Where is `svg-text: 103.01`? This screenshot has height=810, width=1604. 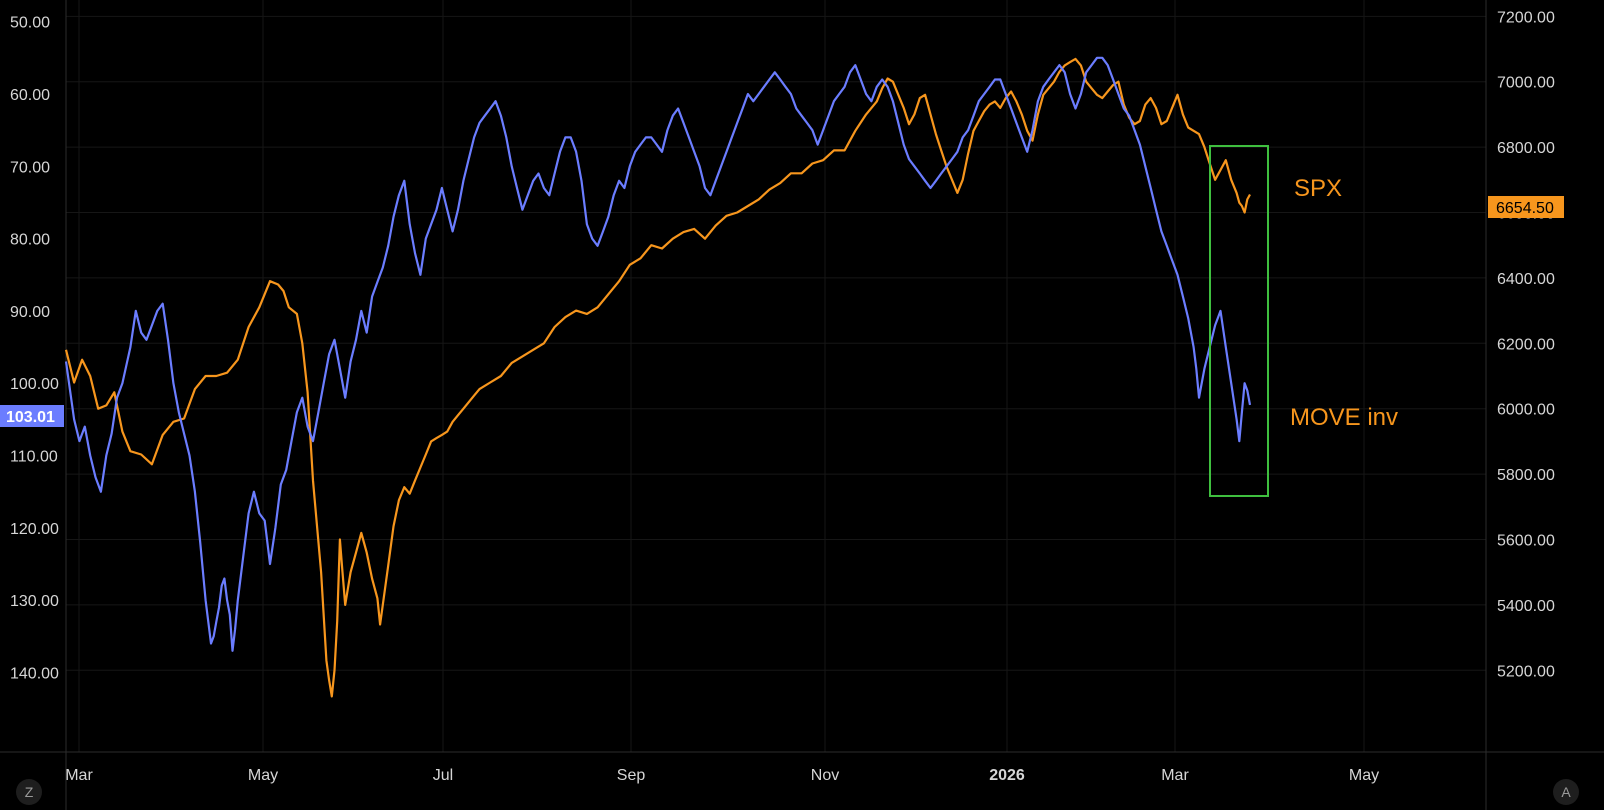 svg-text: 103.01 is located at coordinates (30, 417).